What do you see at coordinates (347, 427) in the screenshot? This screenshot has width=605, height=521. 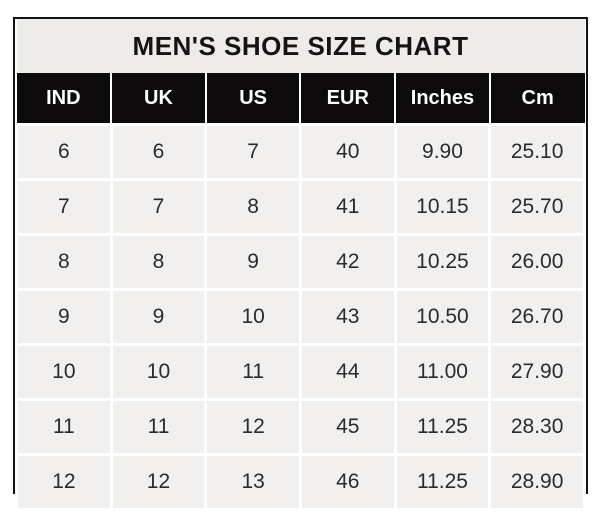 I see `cell-eur: 45` at bounding box center [347, 427].